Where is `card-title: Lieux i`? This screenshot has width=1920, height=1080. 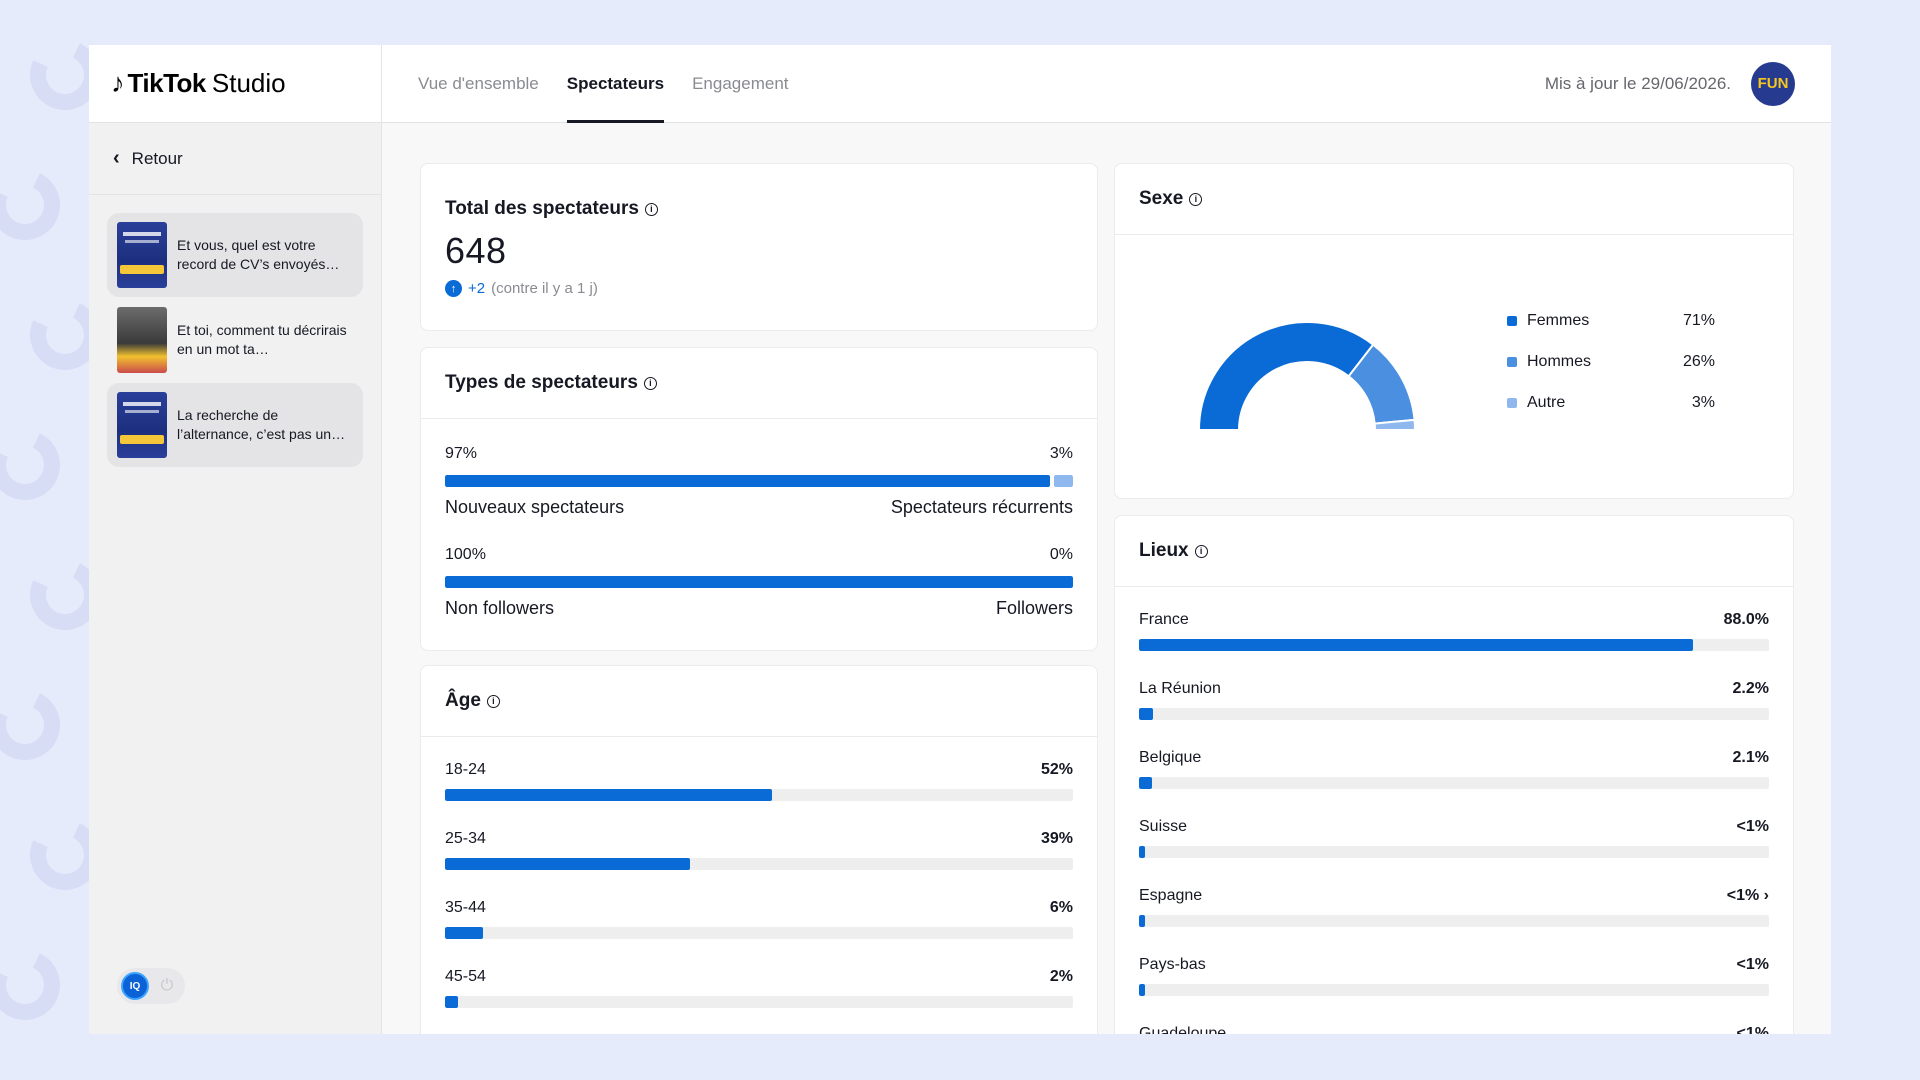 card-title: Lieux i is located at coordinates (1173, 551).